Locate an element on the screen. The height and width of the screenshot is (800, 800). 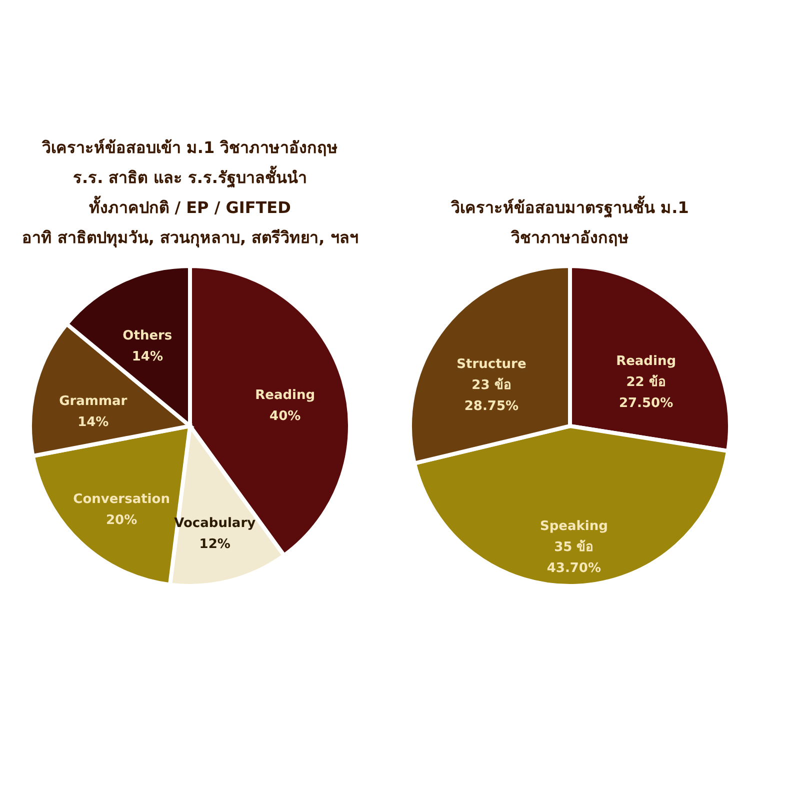
slice-label: Structure is located at coordinates (491, 364).